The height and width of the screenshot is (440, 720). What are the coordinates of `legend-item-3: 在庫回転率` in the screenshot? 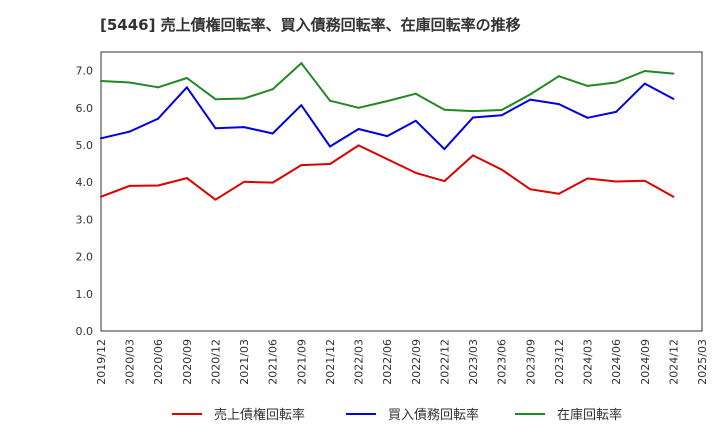 It's located at (568, 415).